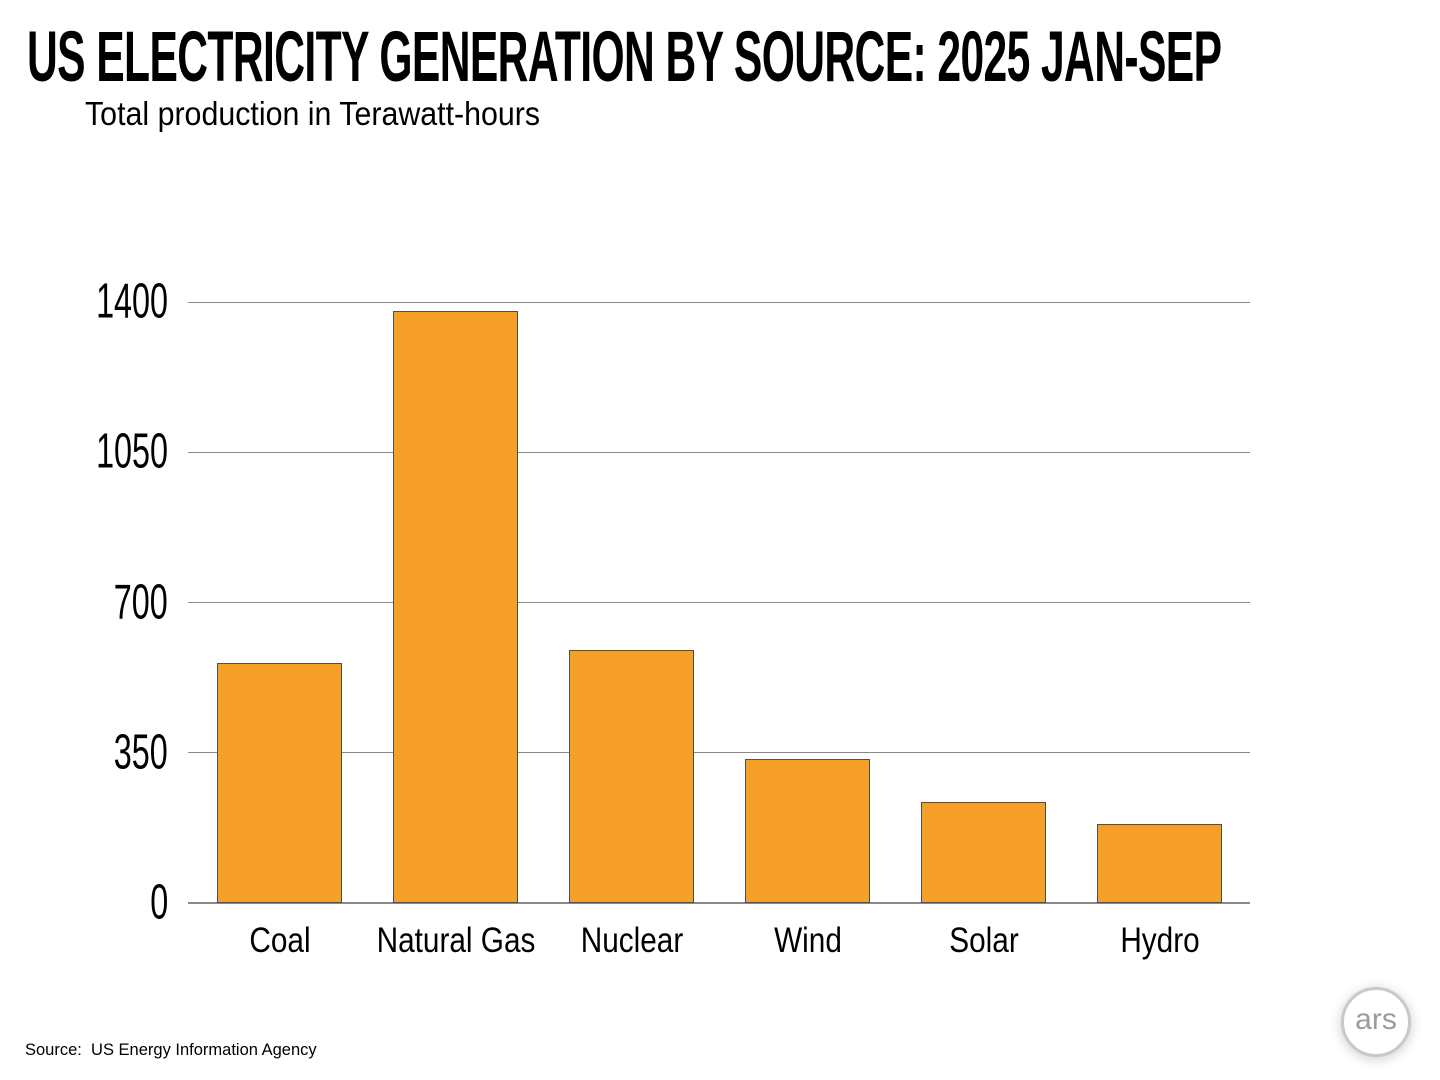 The width and height of the screenshot is (1440, 1080). I want to click on bar-nuclear, so click(631, 776).